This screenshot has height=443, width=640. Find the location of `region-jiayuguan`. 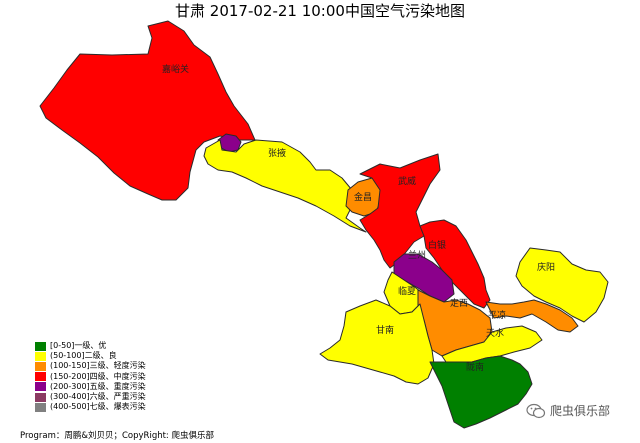

region-jiayuguan is located at coordinates (147, 110).